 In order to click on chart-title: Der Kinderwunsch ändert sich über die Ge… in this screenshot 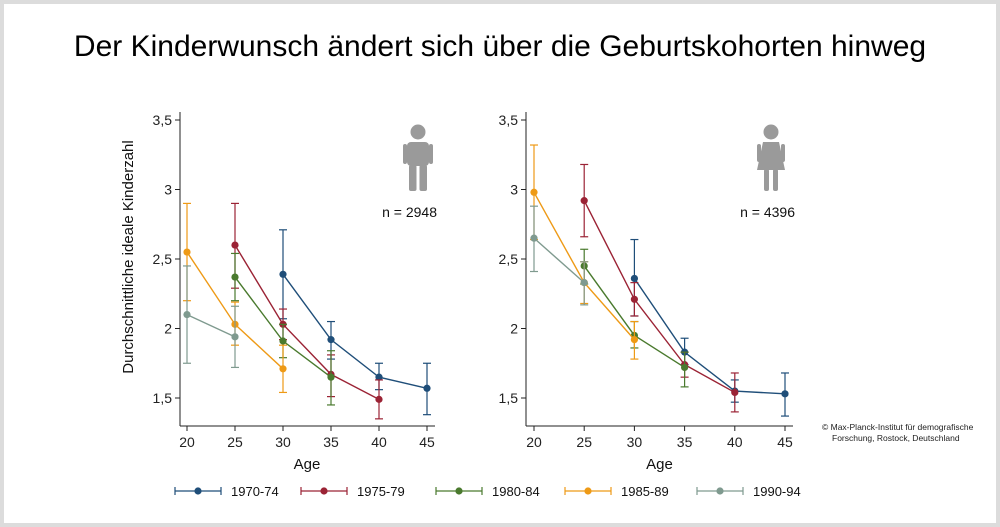, I will do `click(500, 46)`.